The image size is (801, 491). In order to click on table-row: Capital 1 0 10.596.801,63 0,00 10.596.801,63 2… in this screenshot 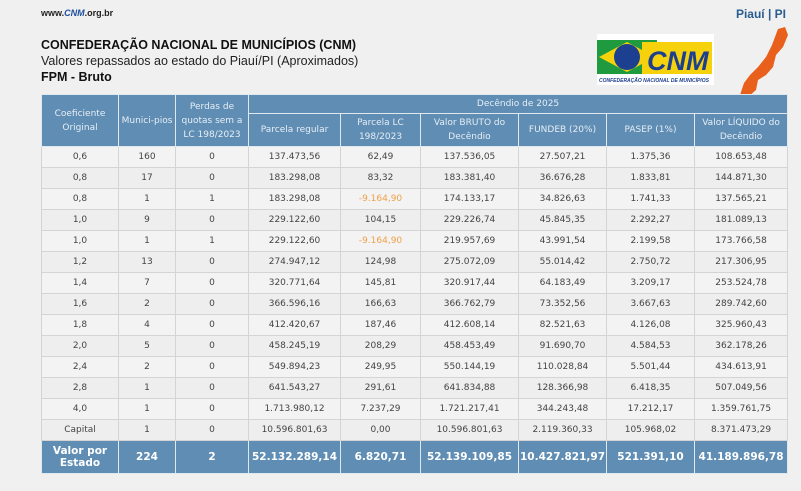, I will do `click(415, 430)`.